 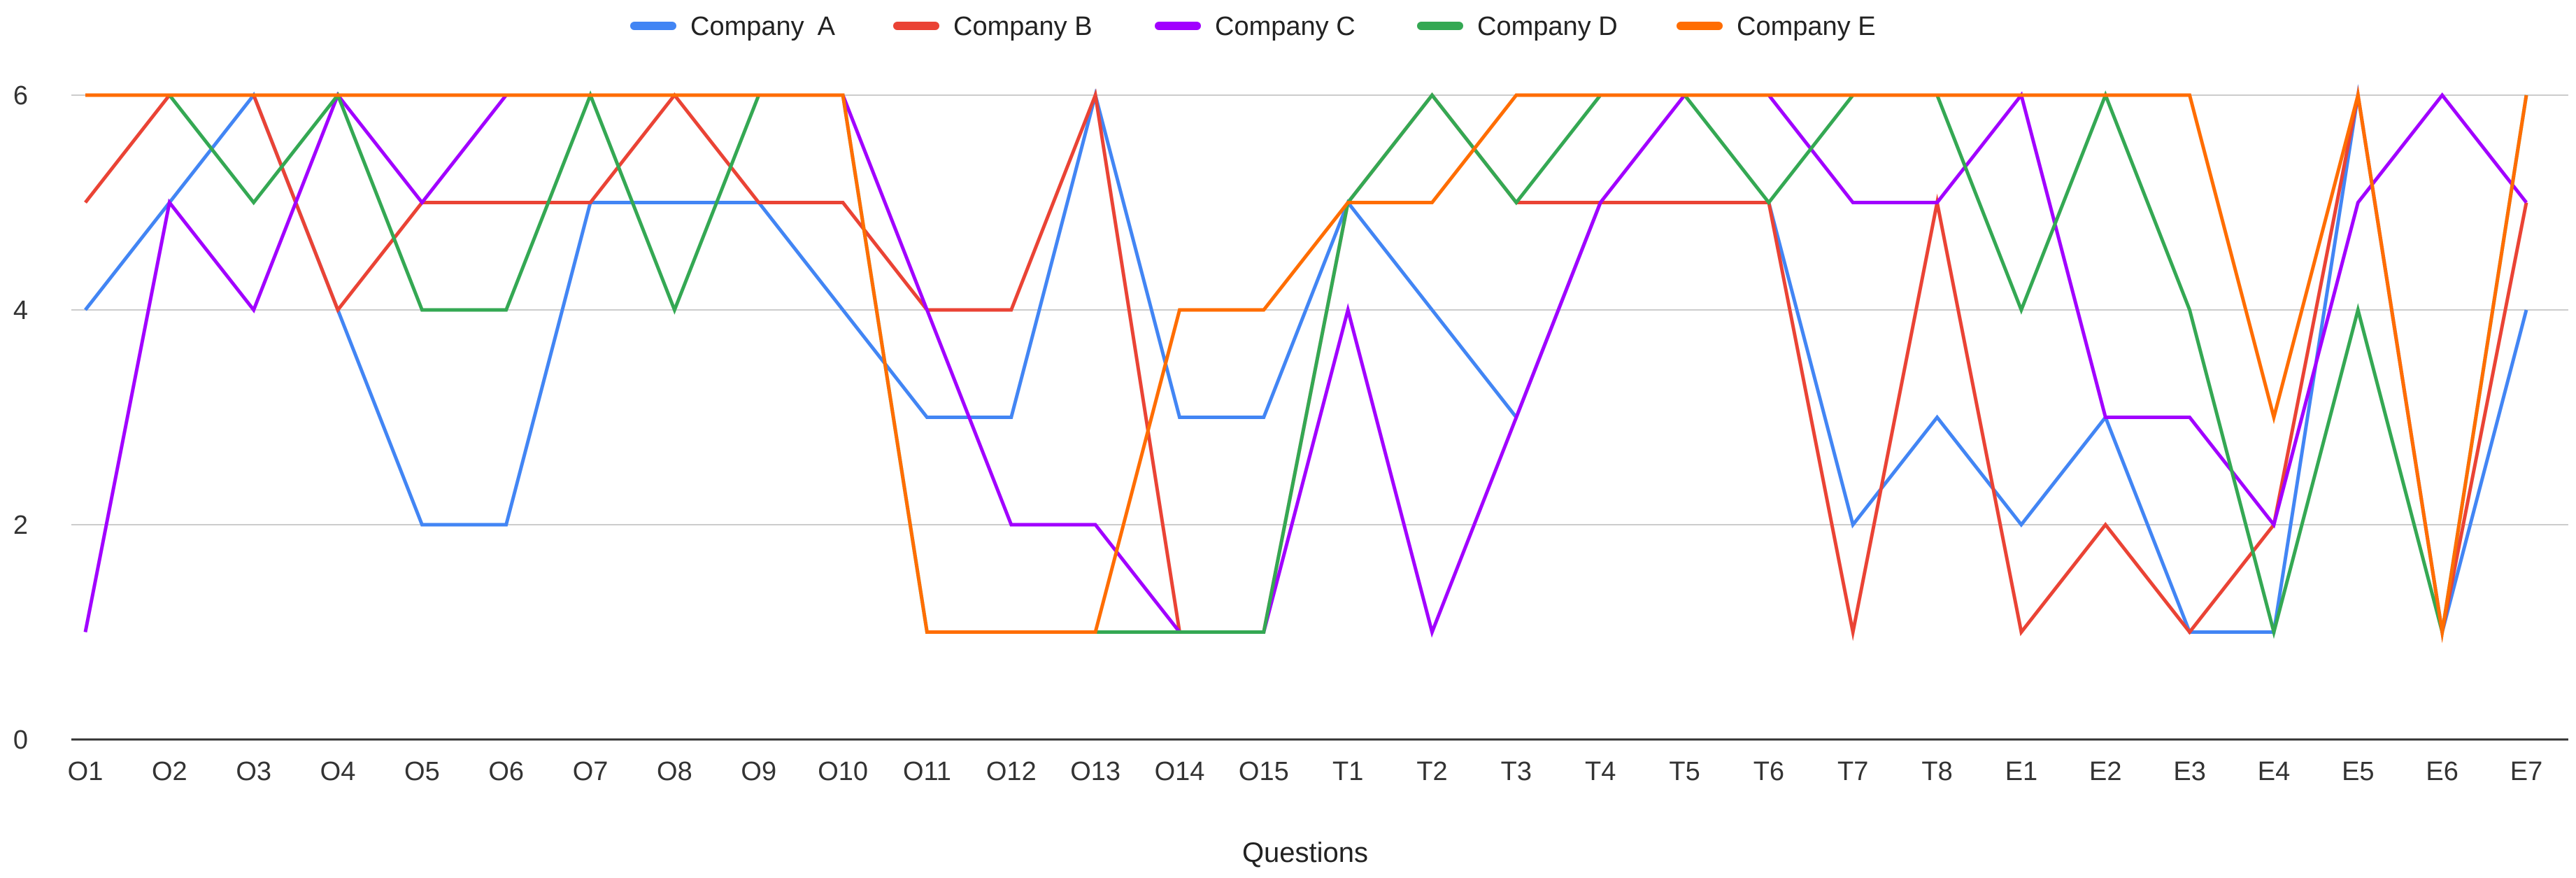 What do you see at coordinates (1516, 771) in the screenshot?
I see `x-tick-label: T3` at bounding box center [1516, 771].